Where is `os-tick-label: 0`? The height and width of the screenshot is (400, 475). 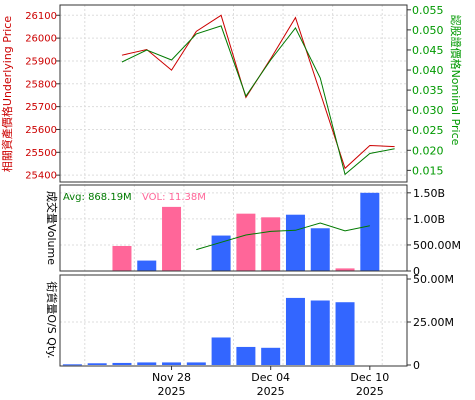
os-tick-label: 0 is located at coordinates (416, 365).